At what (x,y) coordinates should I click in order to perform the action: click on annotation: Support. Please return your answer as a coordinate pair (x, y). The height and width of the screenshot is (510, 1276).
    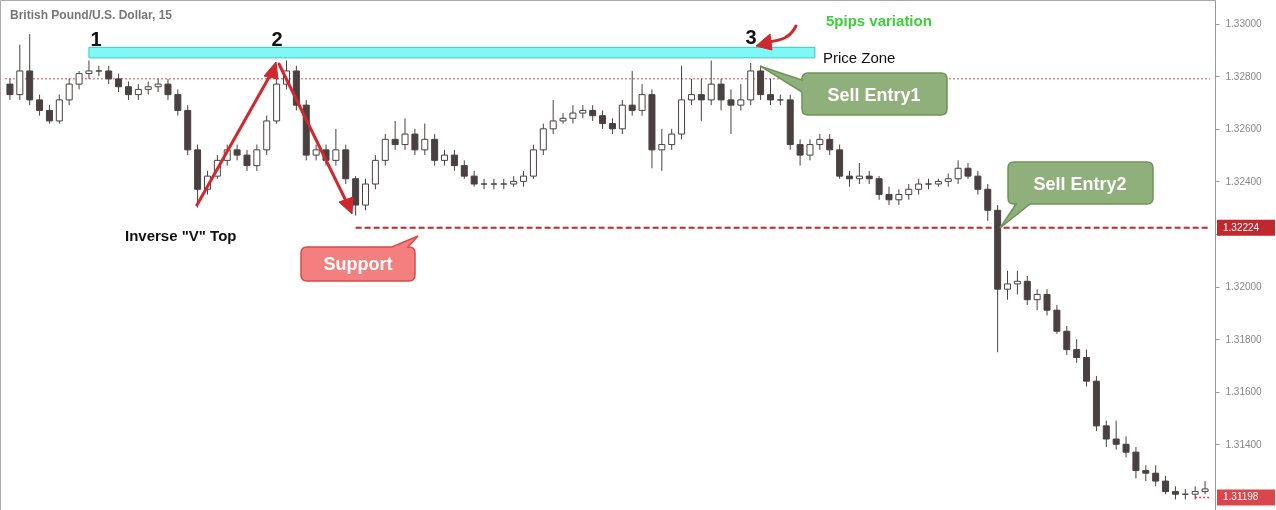
    Looking at the image, I should click on (358, 264).